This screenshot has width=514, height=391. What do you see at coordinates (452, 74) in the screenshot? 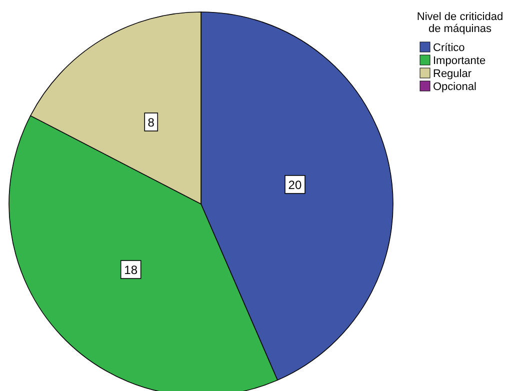
I see `legend-label: Regular` at bounding box center [452, 74].